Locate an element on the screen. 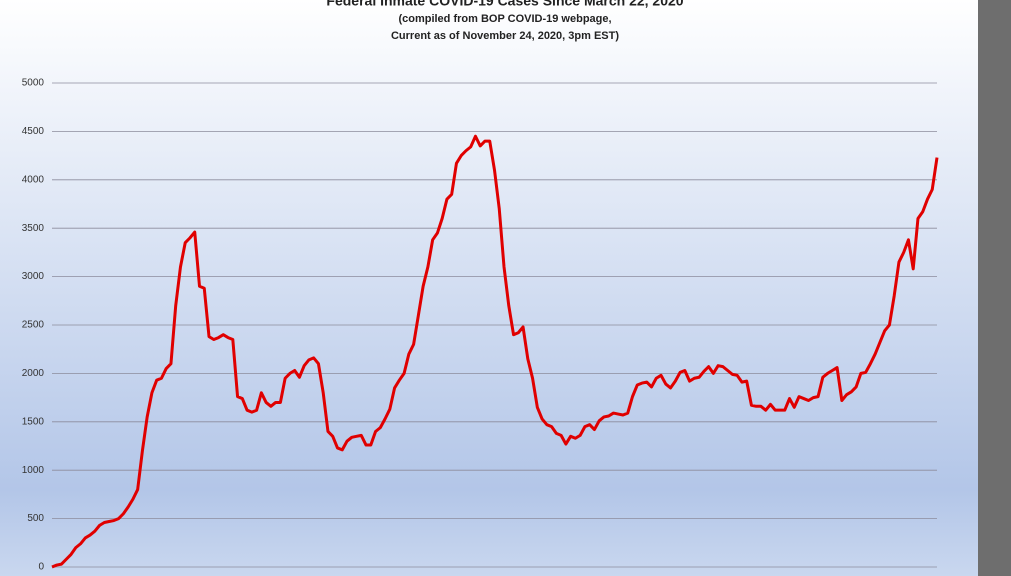  y-tick-label: 5000 is located at coordinates (33, 83).